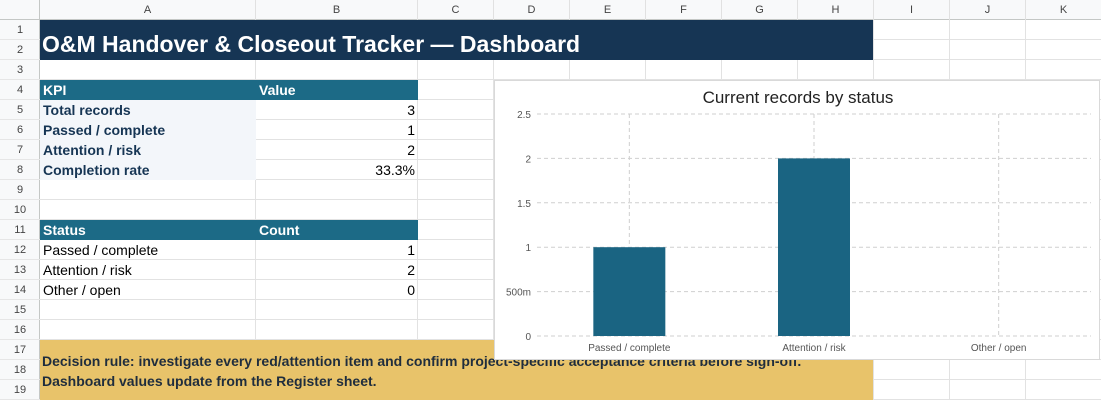 The height and width of the screenshot is (400, 1101). What do you see at coordinates (20, 290) in the screenshot?
I see `row-header-14: 14` at bounding box center [20, 290].